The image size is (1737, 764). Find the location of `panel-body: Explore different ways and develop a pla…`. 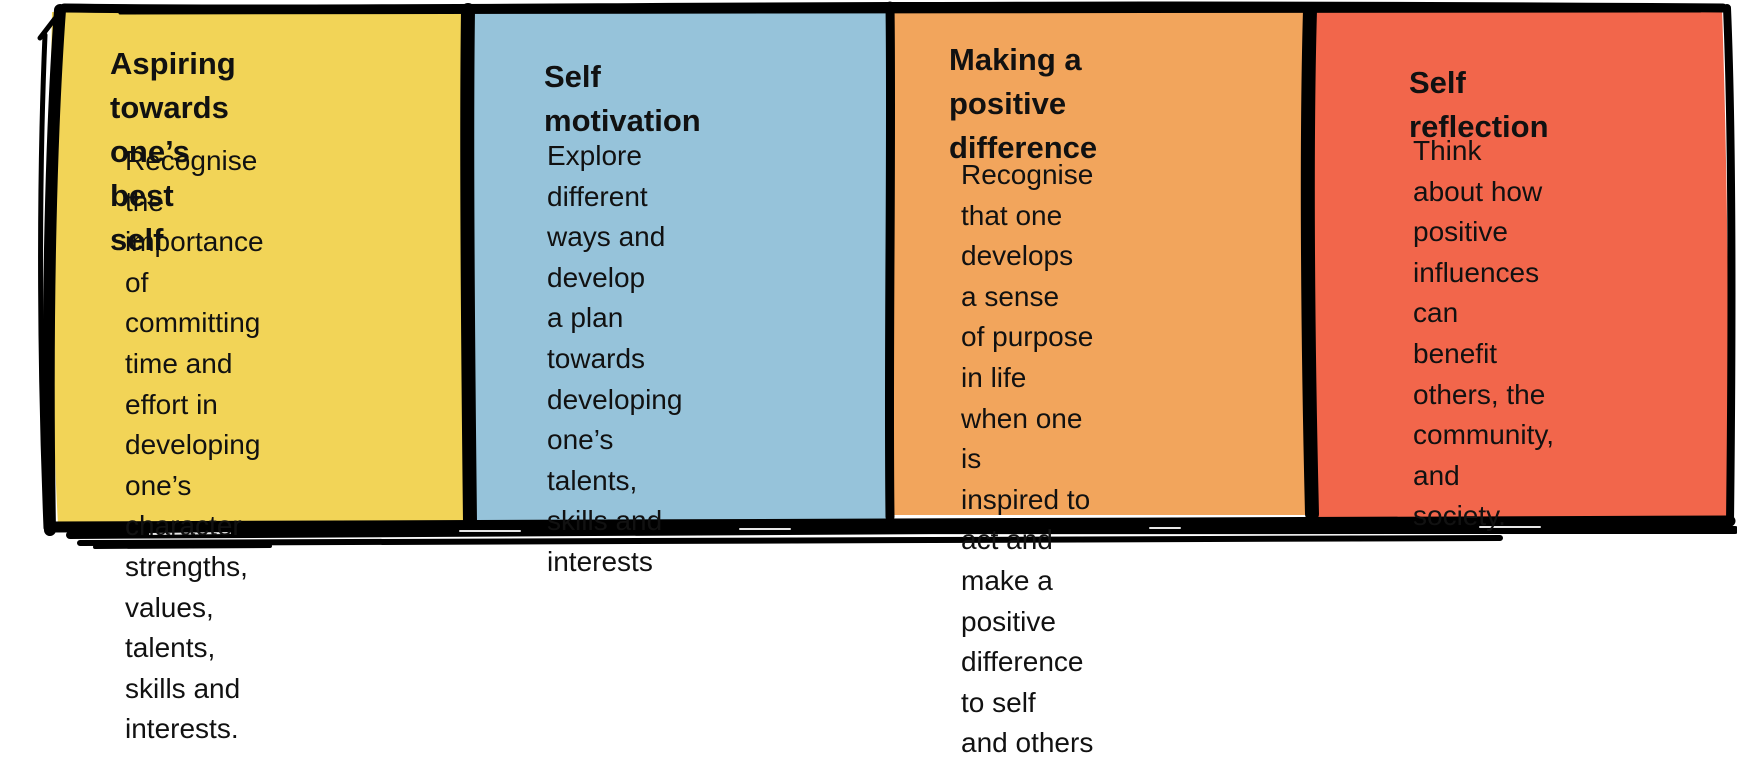

panel-body: Explore different ways and develop a pla… is located at coordinates (615, 358).